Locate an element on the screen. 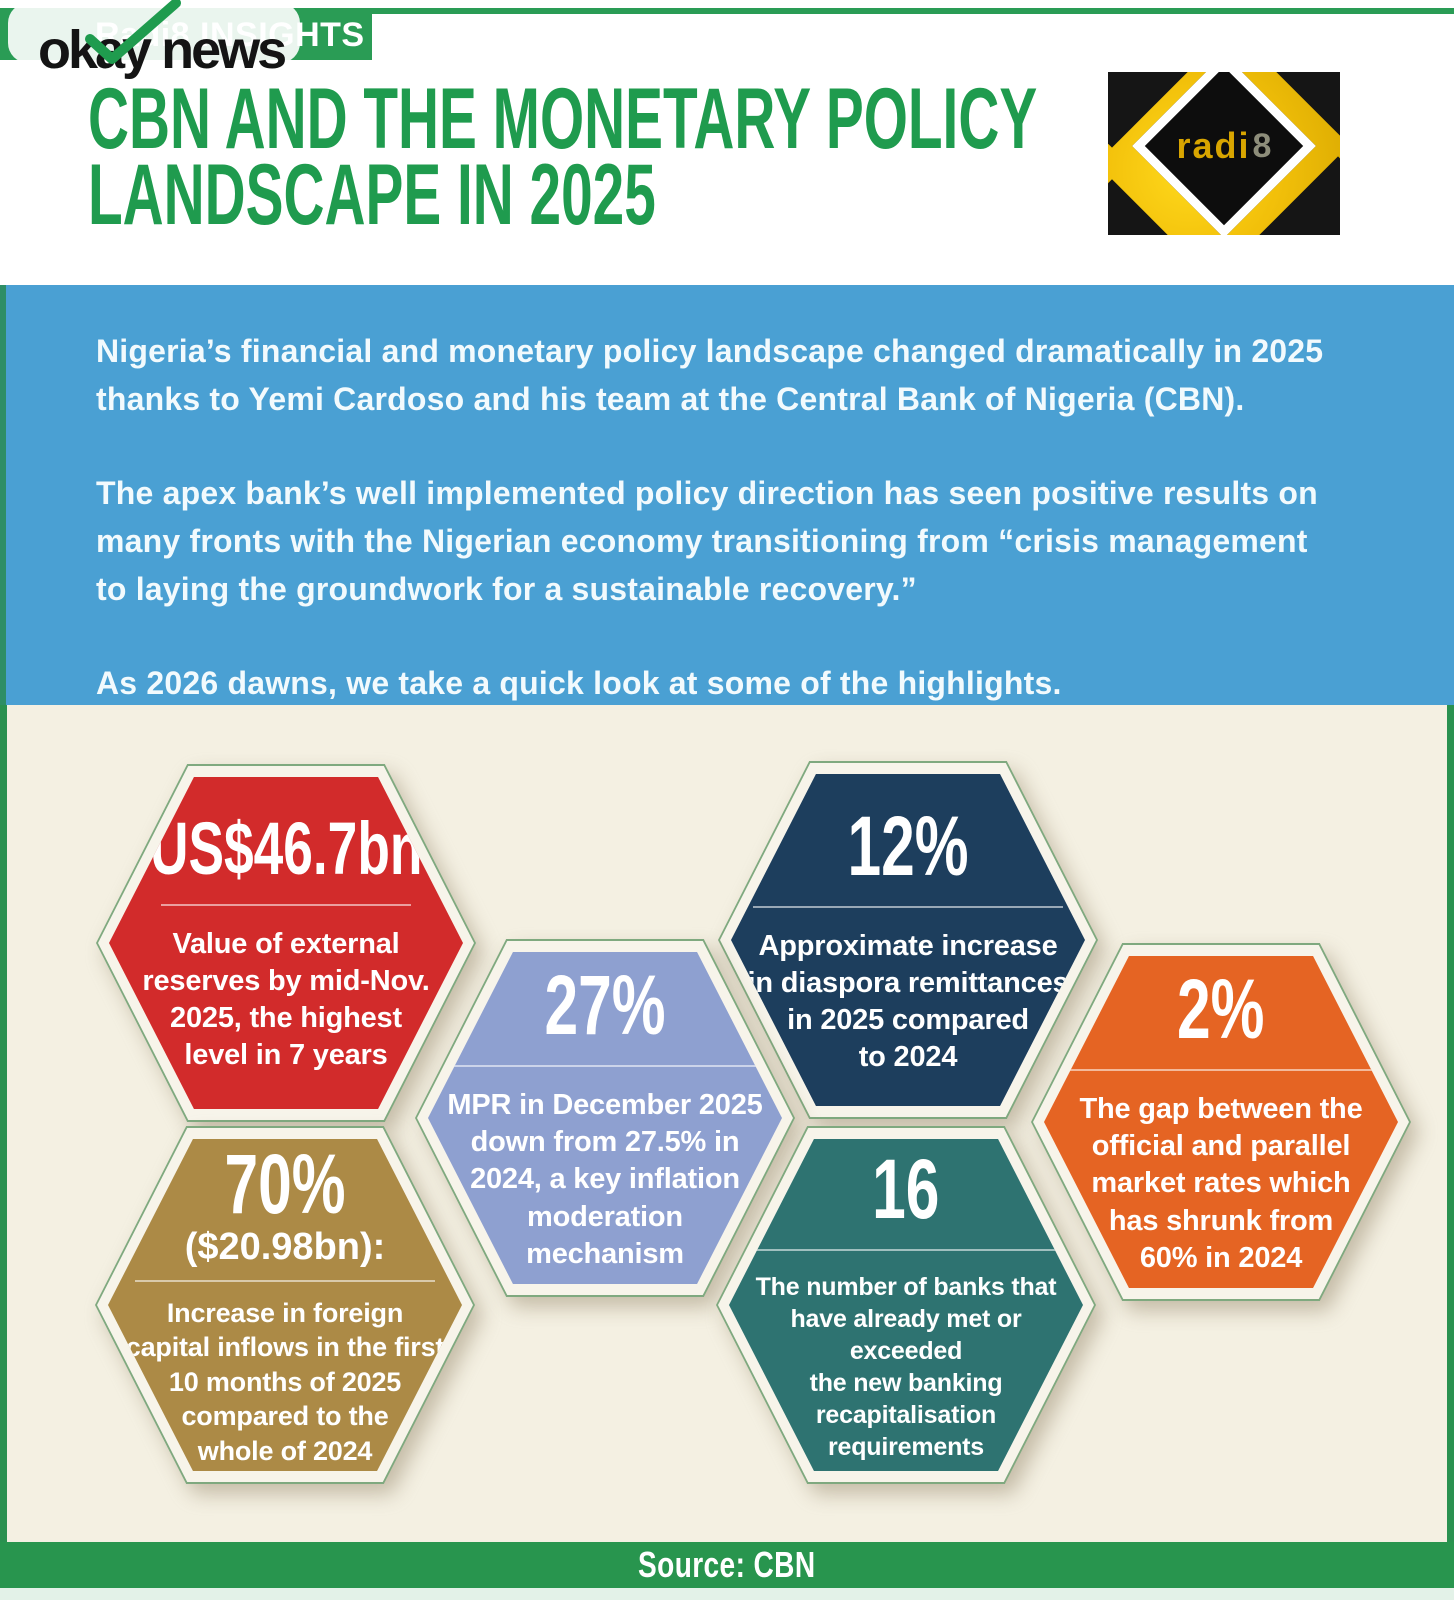  stat-value: 2% is located at coordinates (1221, 1009).